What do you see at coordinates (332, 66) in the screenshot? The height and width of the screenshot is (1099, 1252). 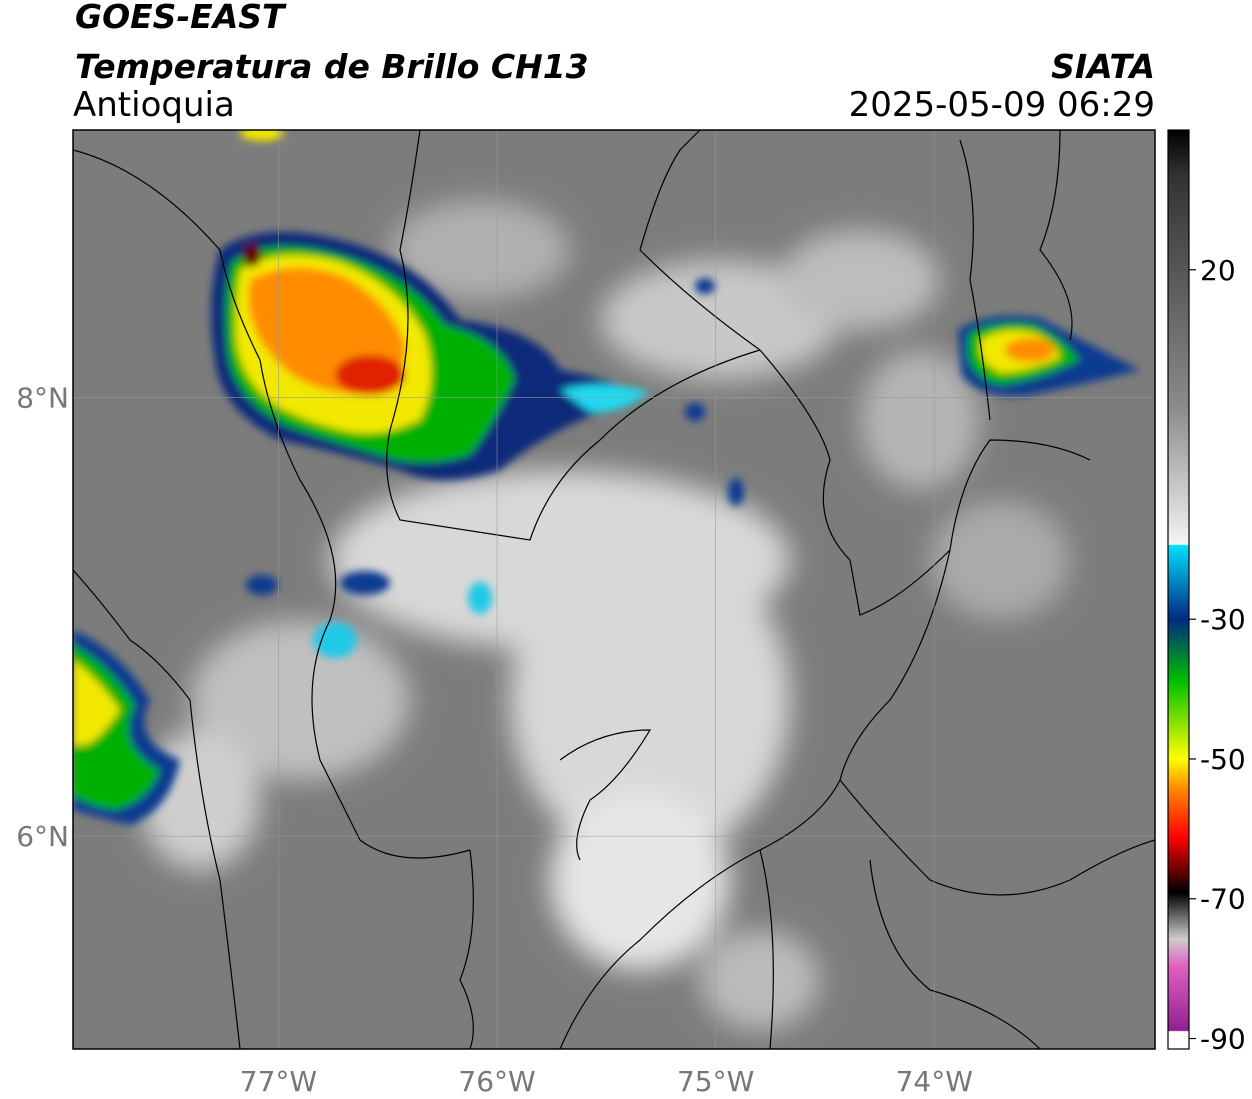 I see `subtitle: Temperatura de Brillo CH13` at bounding box center [332, 66].